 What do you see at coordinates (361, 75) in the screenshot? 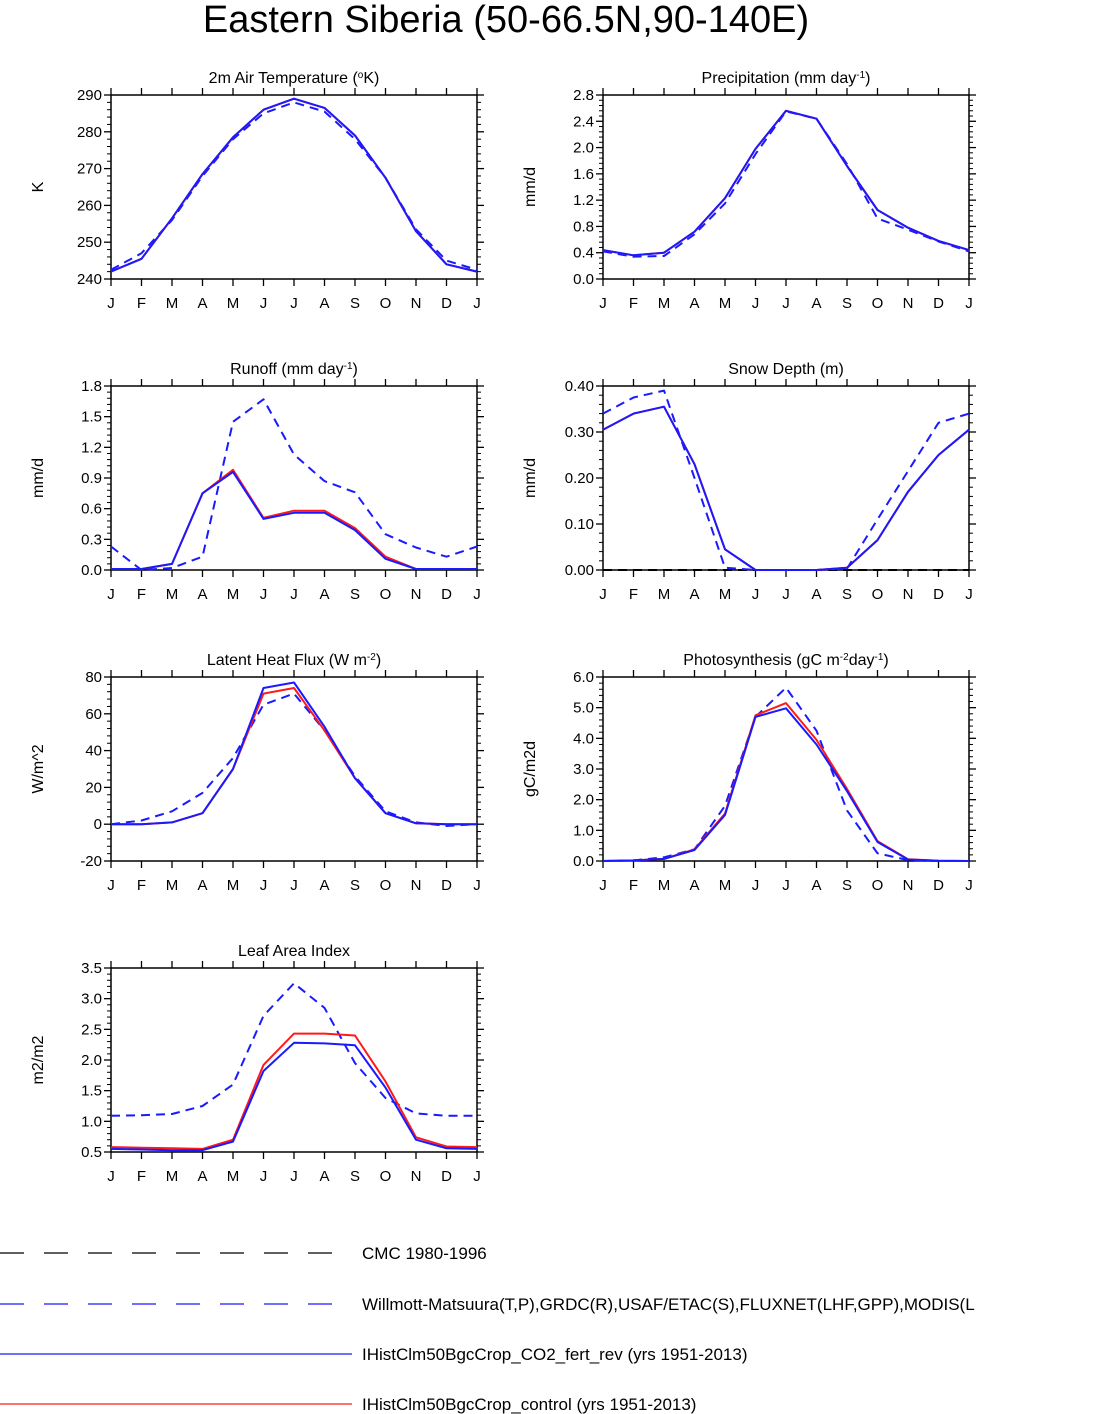
I see `title-superscript: o` at bounding box center [361, 75].